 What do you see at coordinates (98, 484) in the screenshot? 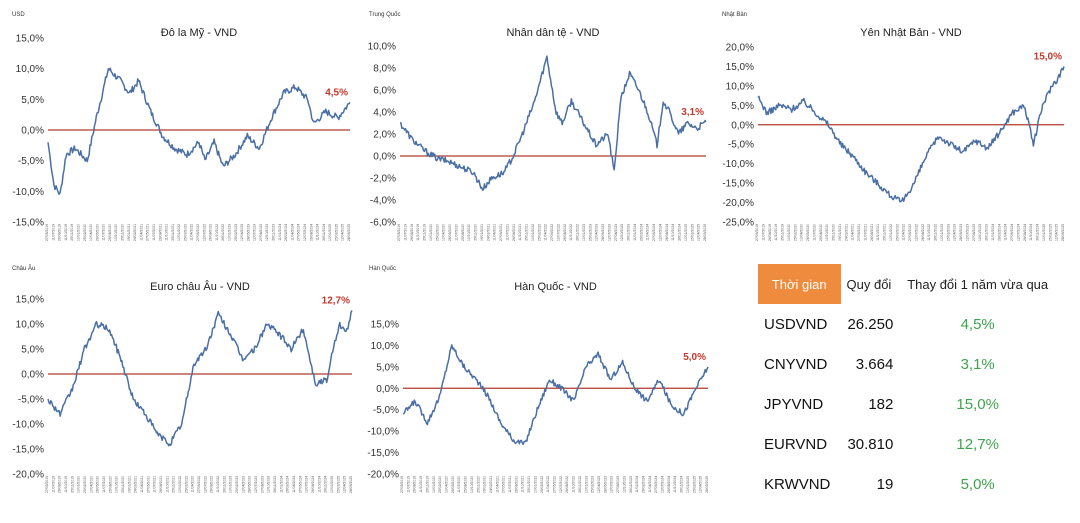
I see `x-tick-label: 26/05/2020` at bounding box center [98, 484].